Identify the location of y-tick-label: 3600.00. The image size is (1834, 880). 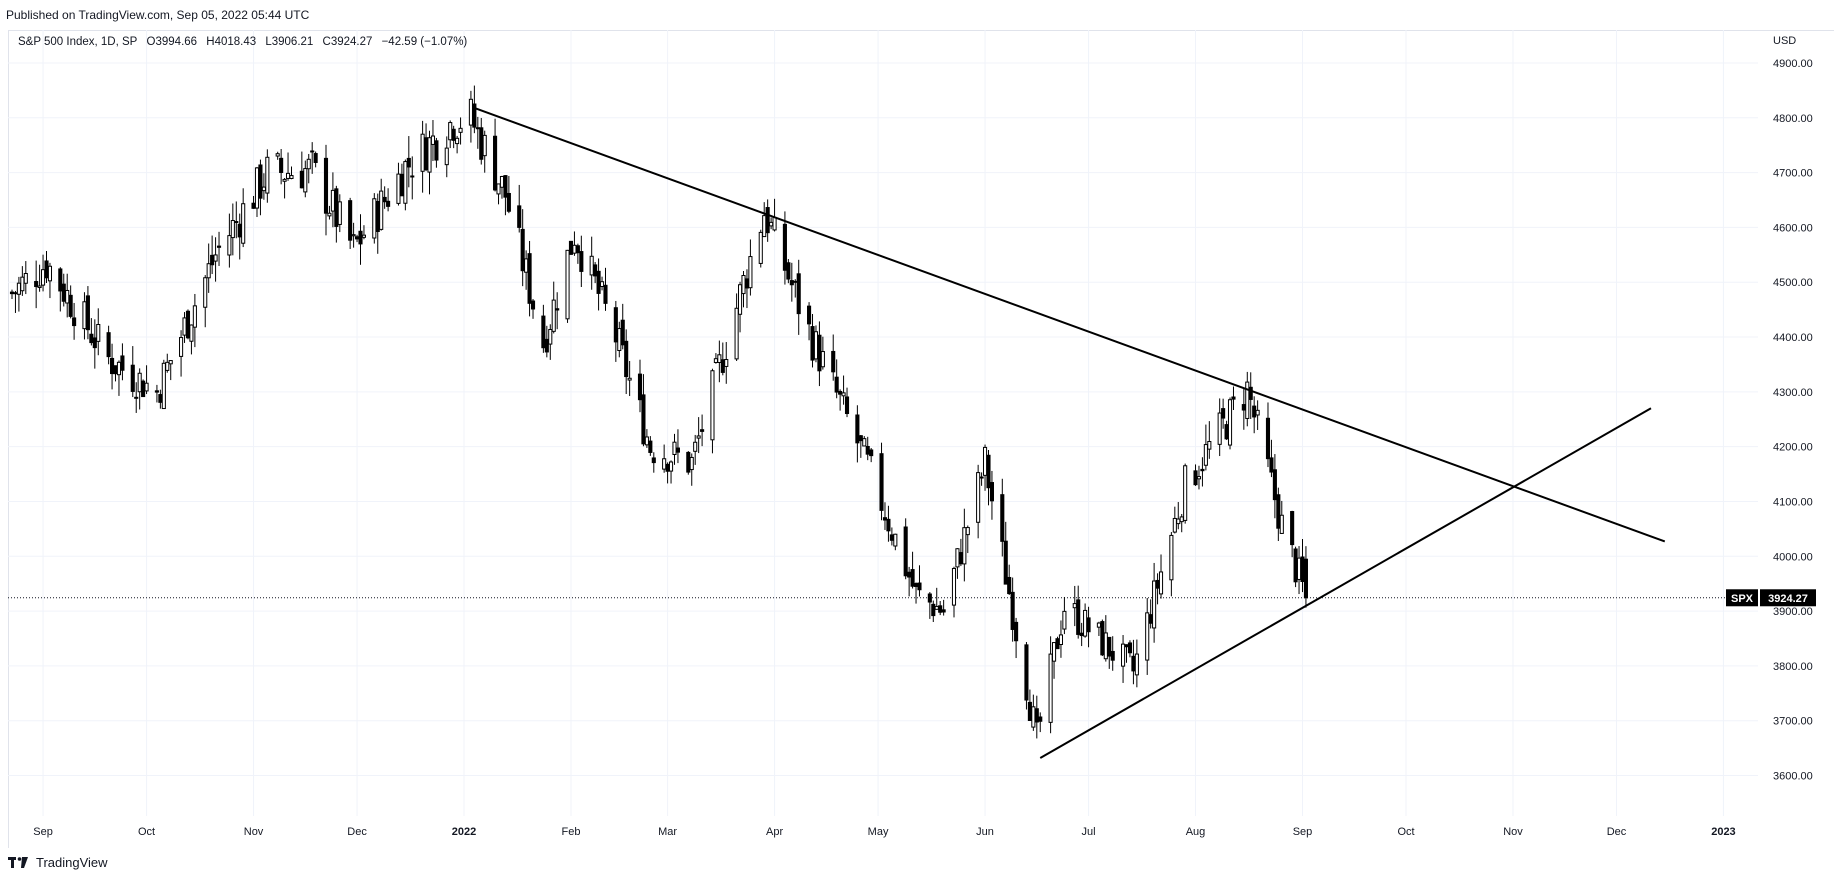
(1793, 777).